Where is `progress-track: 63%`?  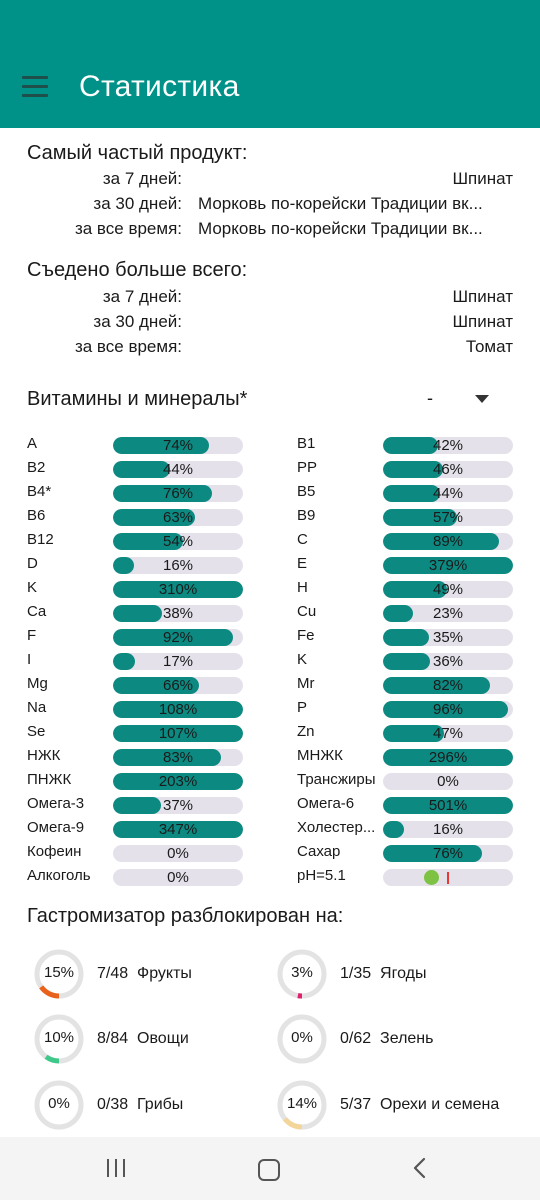 progress-track: 63% is located at coordinates (178, 517).